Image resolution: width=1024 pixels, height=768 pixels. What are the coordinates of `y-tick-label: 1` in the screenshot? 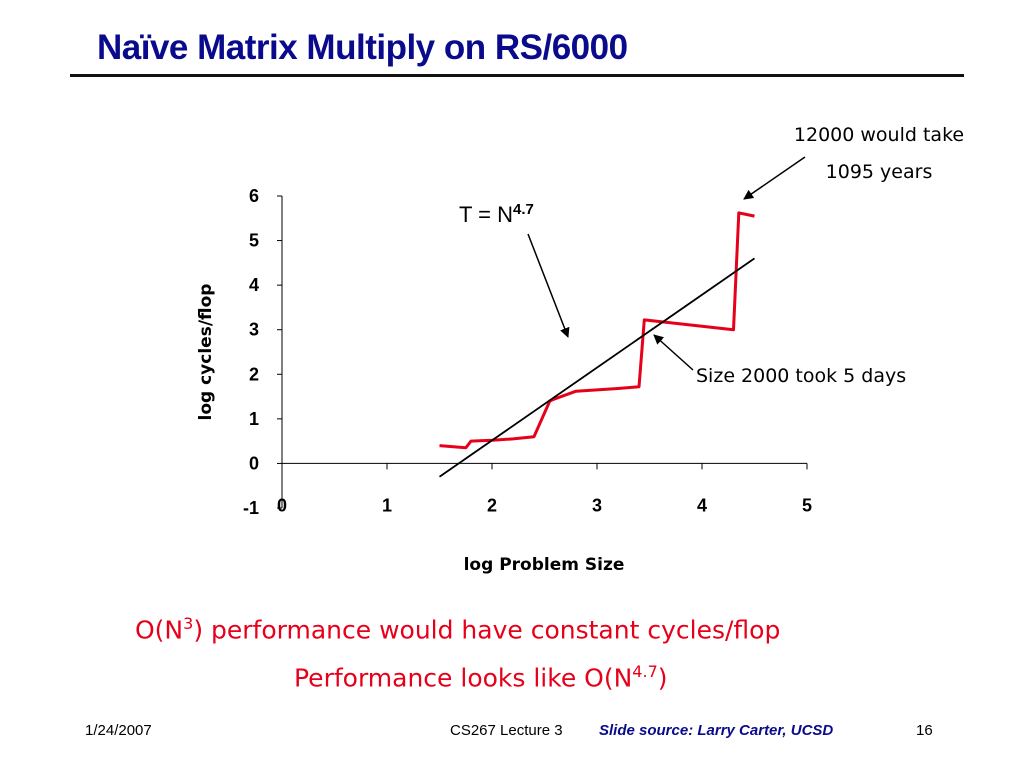 It's located at (254, 419).